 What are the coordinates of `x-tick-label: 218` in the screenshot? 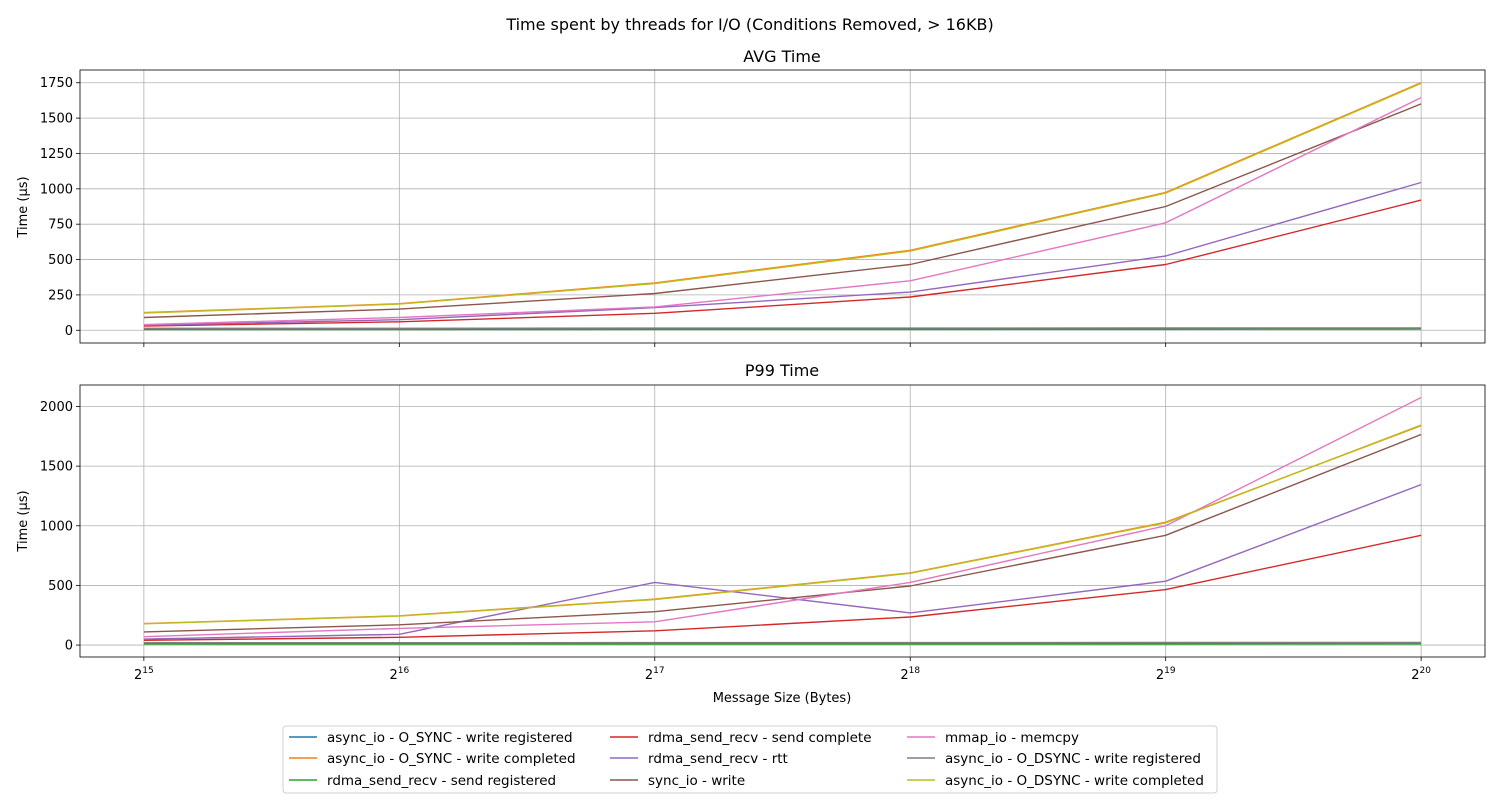 It's located at (910, 674).